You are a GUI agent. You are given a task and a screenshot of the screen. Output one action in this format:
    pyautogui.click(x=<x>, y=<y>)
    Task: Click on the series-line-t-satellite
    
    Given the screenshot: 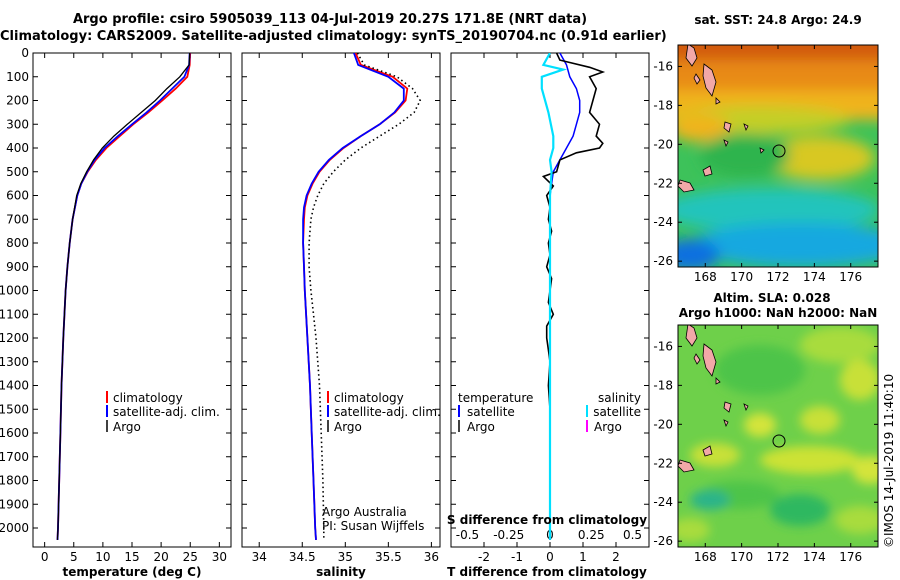 What is the action you would take?
    pyautogui.click(x=565, y=296)
    